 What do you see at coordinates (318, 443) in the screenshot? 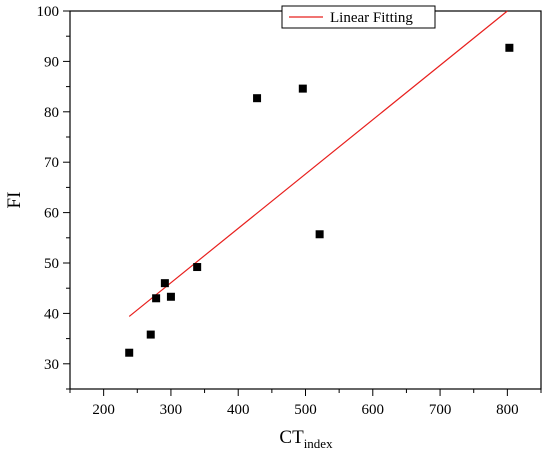
I see `x-axis-title-subscript: index` at bounding box center [318, 443].